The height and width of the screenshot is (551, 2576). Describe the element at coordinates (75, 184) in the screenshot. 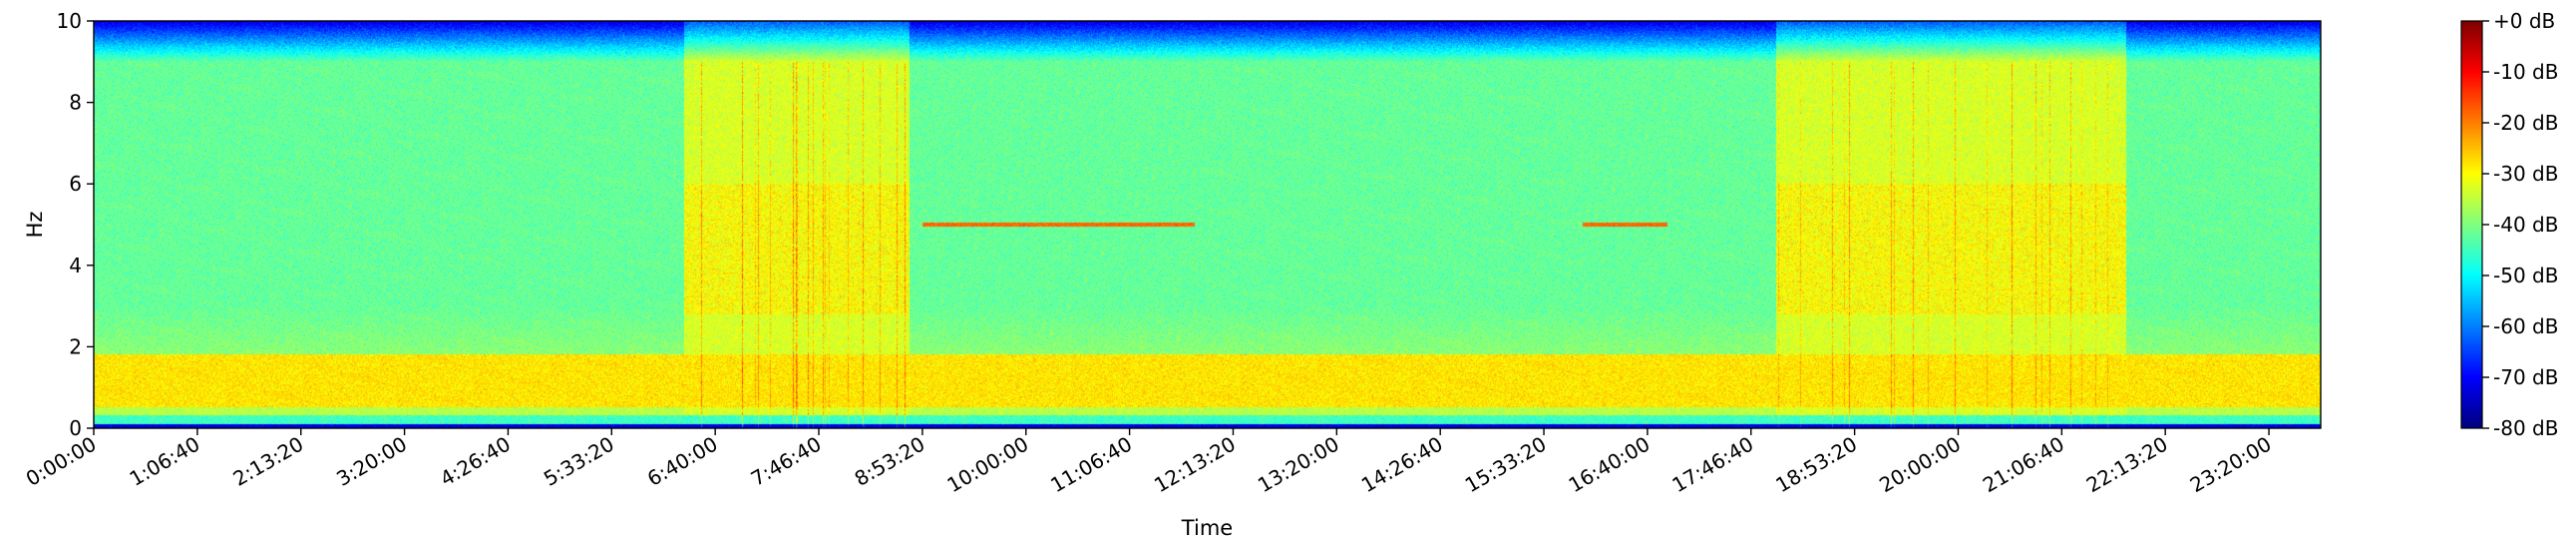

I see `y-tick-label: 6` at that location.